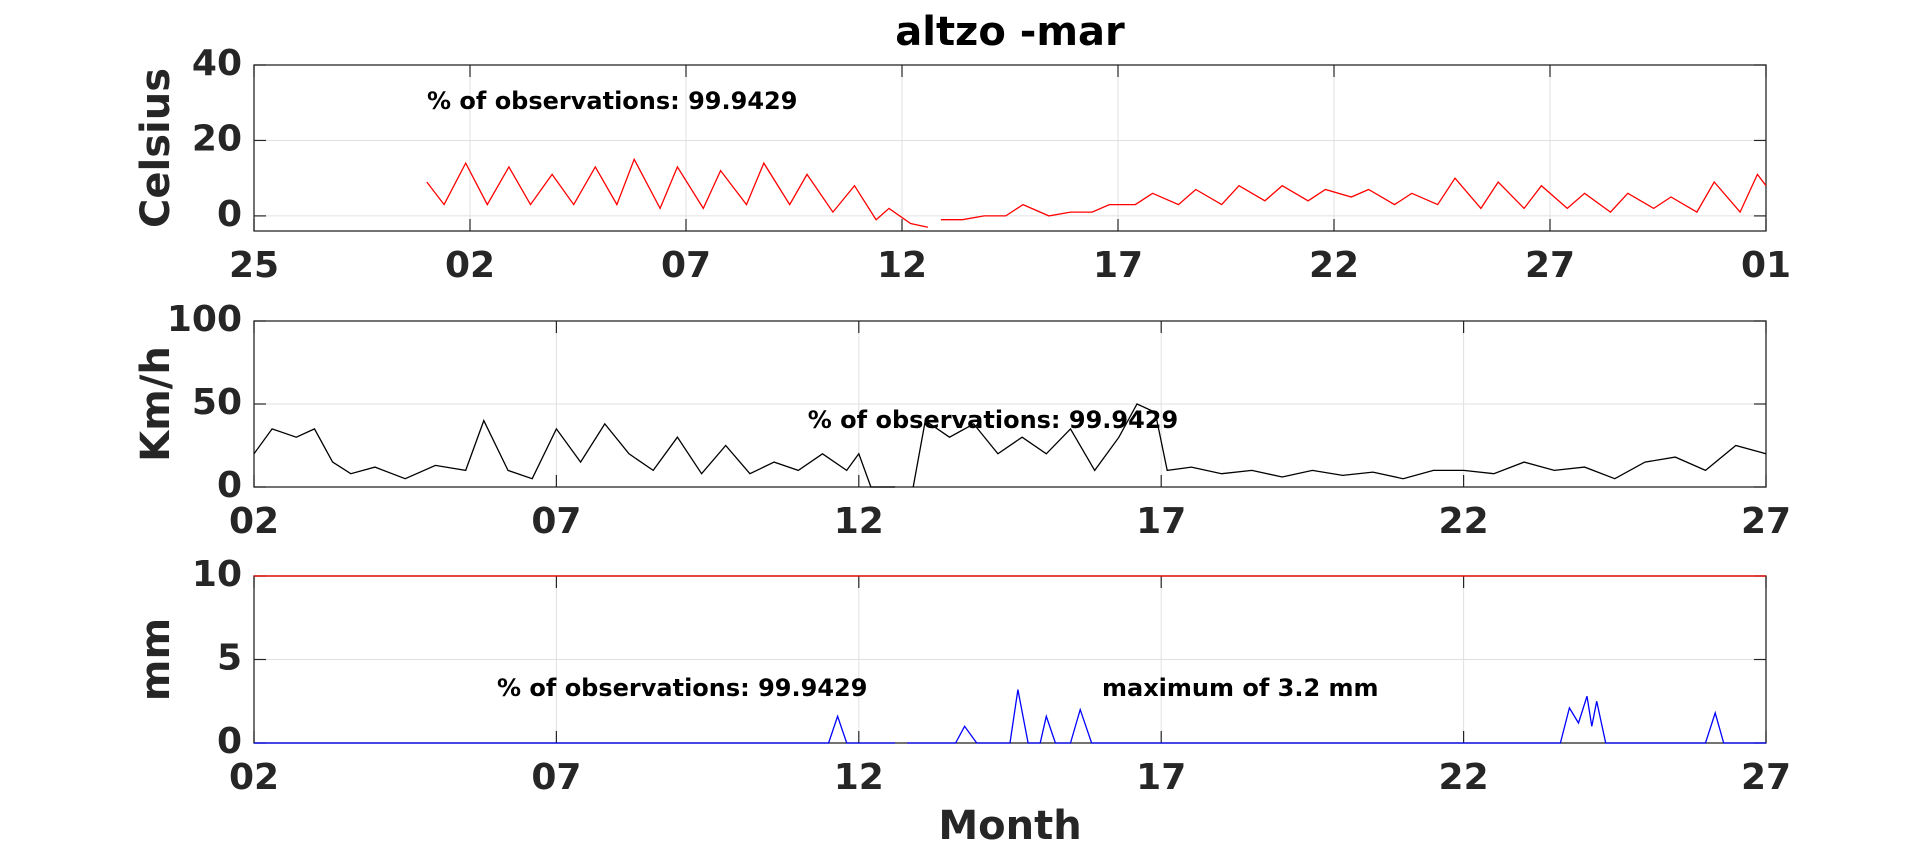 This screenshot has width=1923, height=841. What do you see at coordinates (156, 148) in the screenshot?
I see `y-axis-label: Celsius` at bounding box center [156, 148].